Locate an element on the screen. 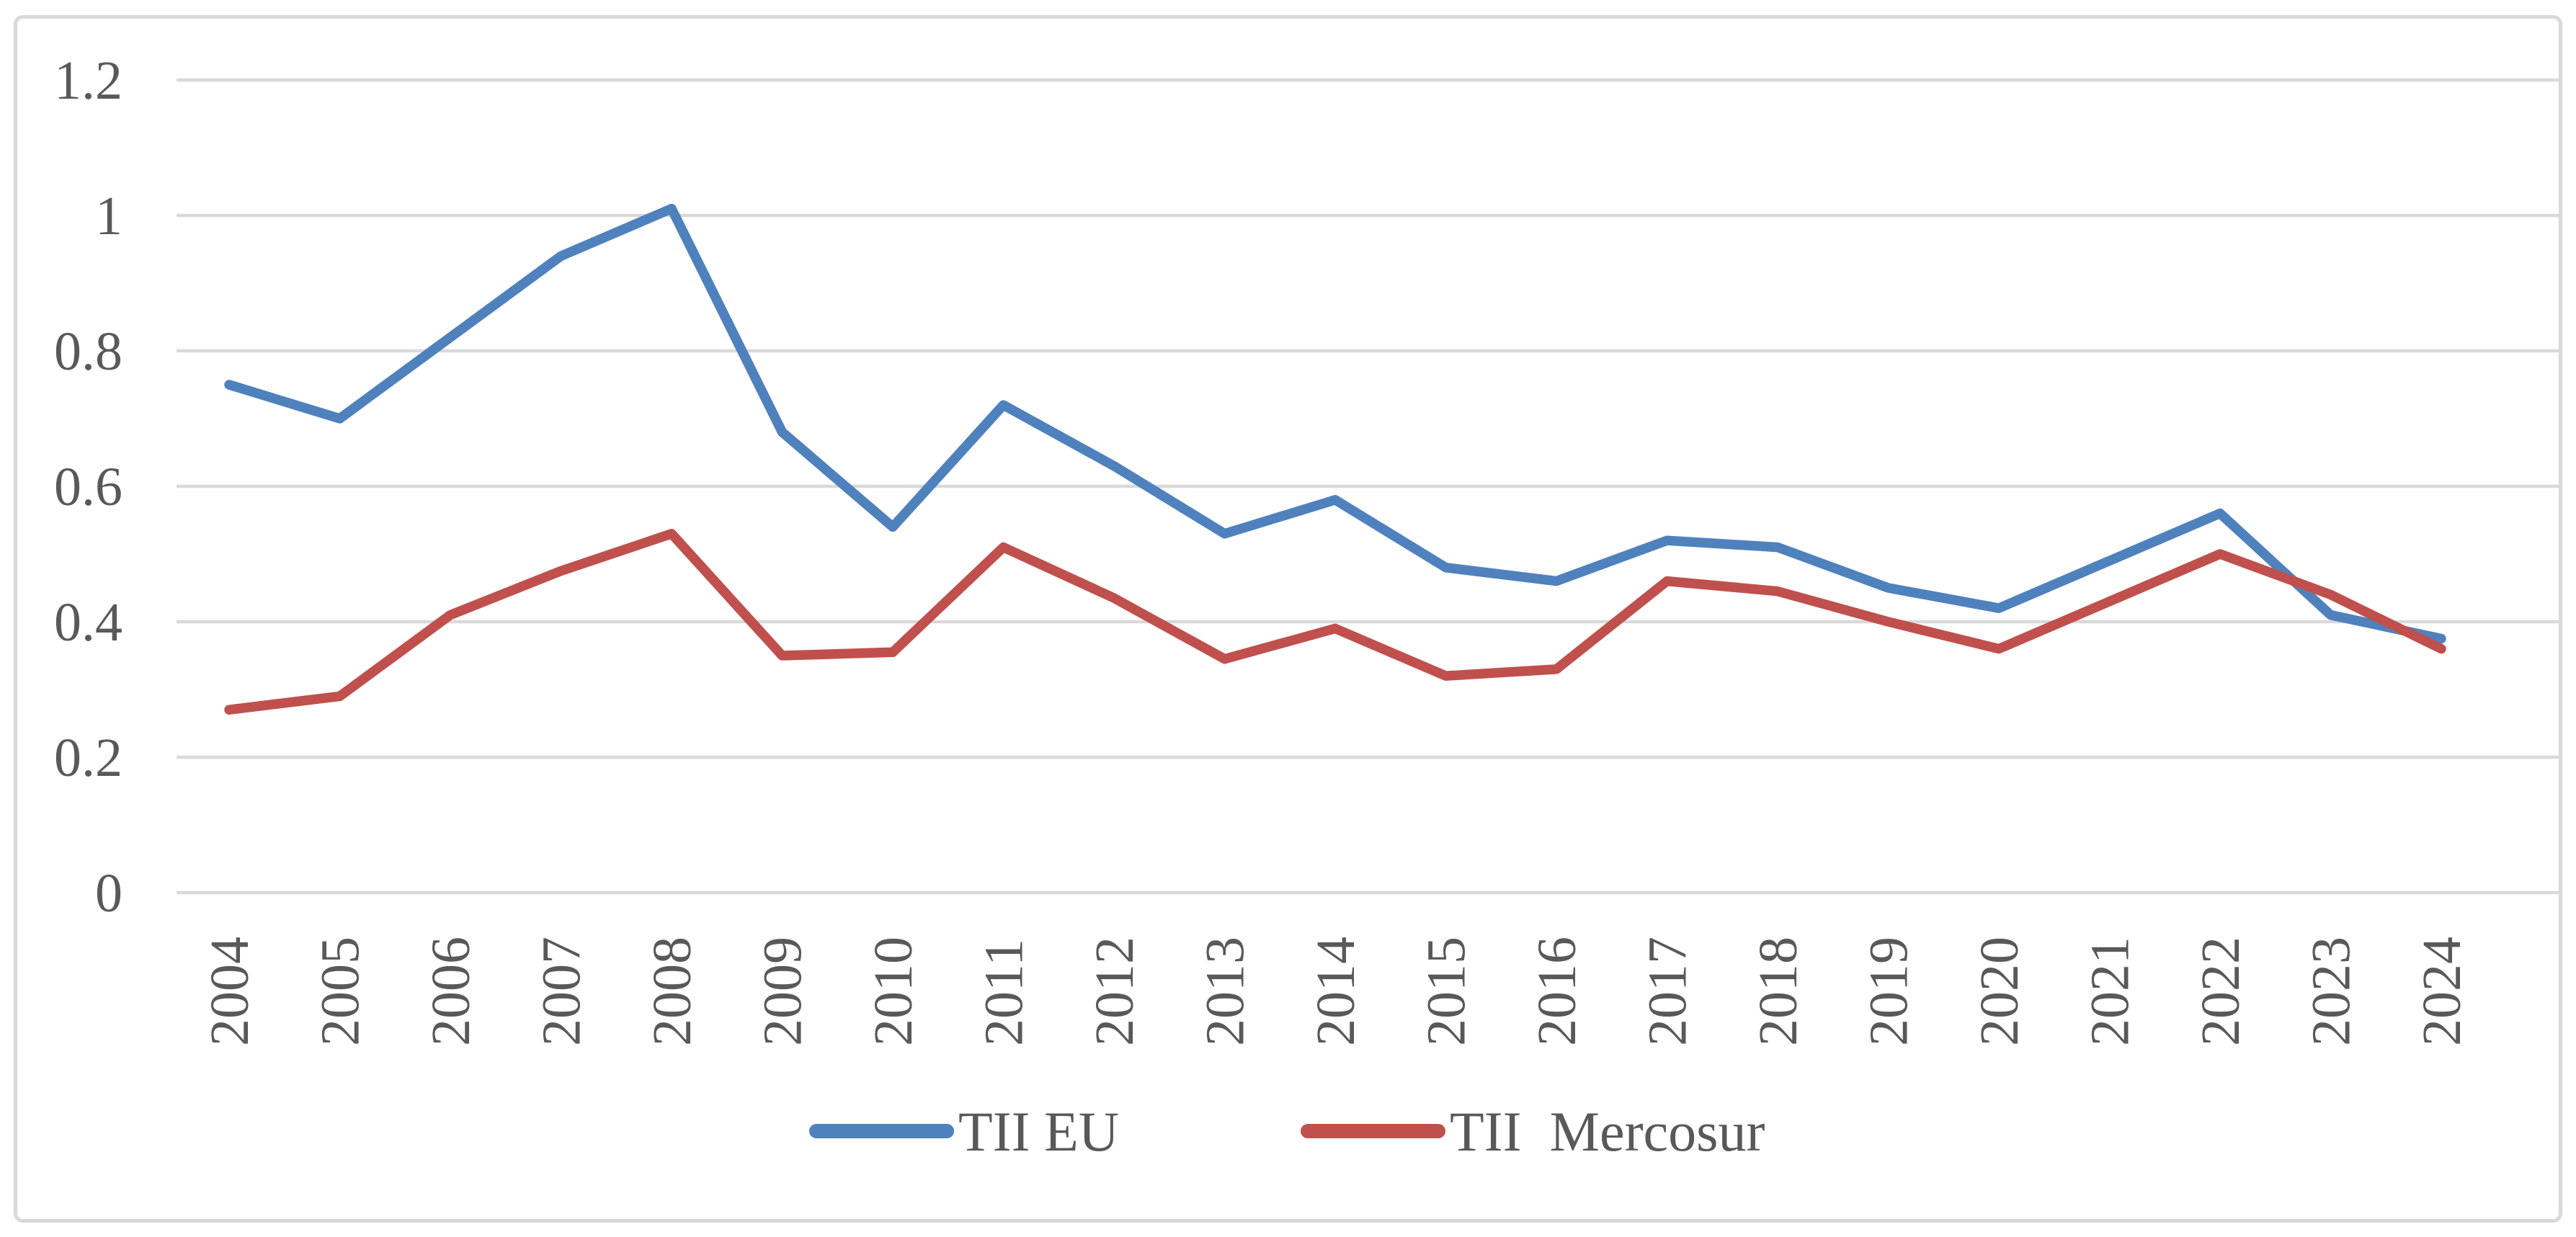  x-axis-year-label: 2022 is located at coordinates (2221, 991).